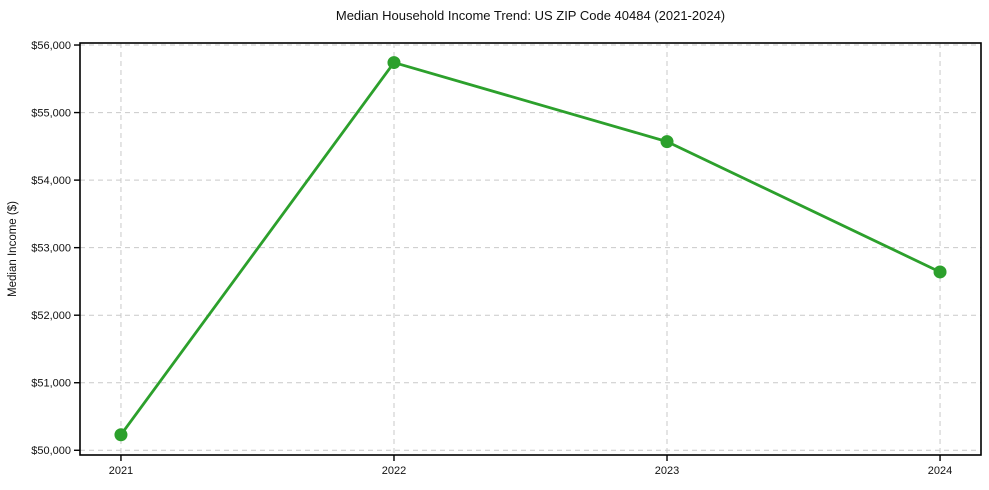  I want to click on y-tick-label: $53,000, so click(51, 248).